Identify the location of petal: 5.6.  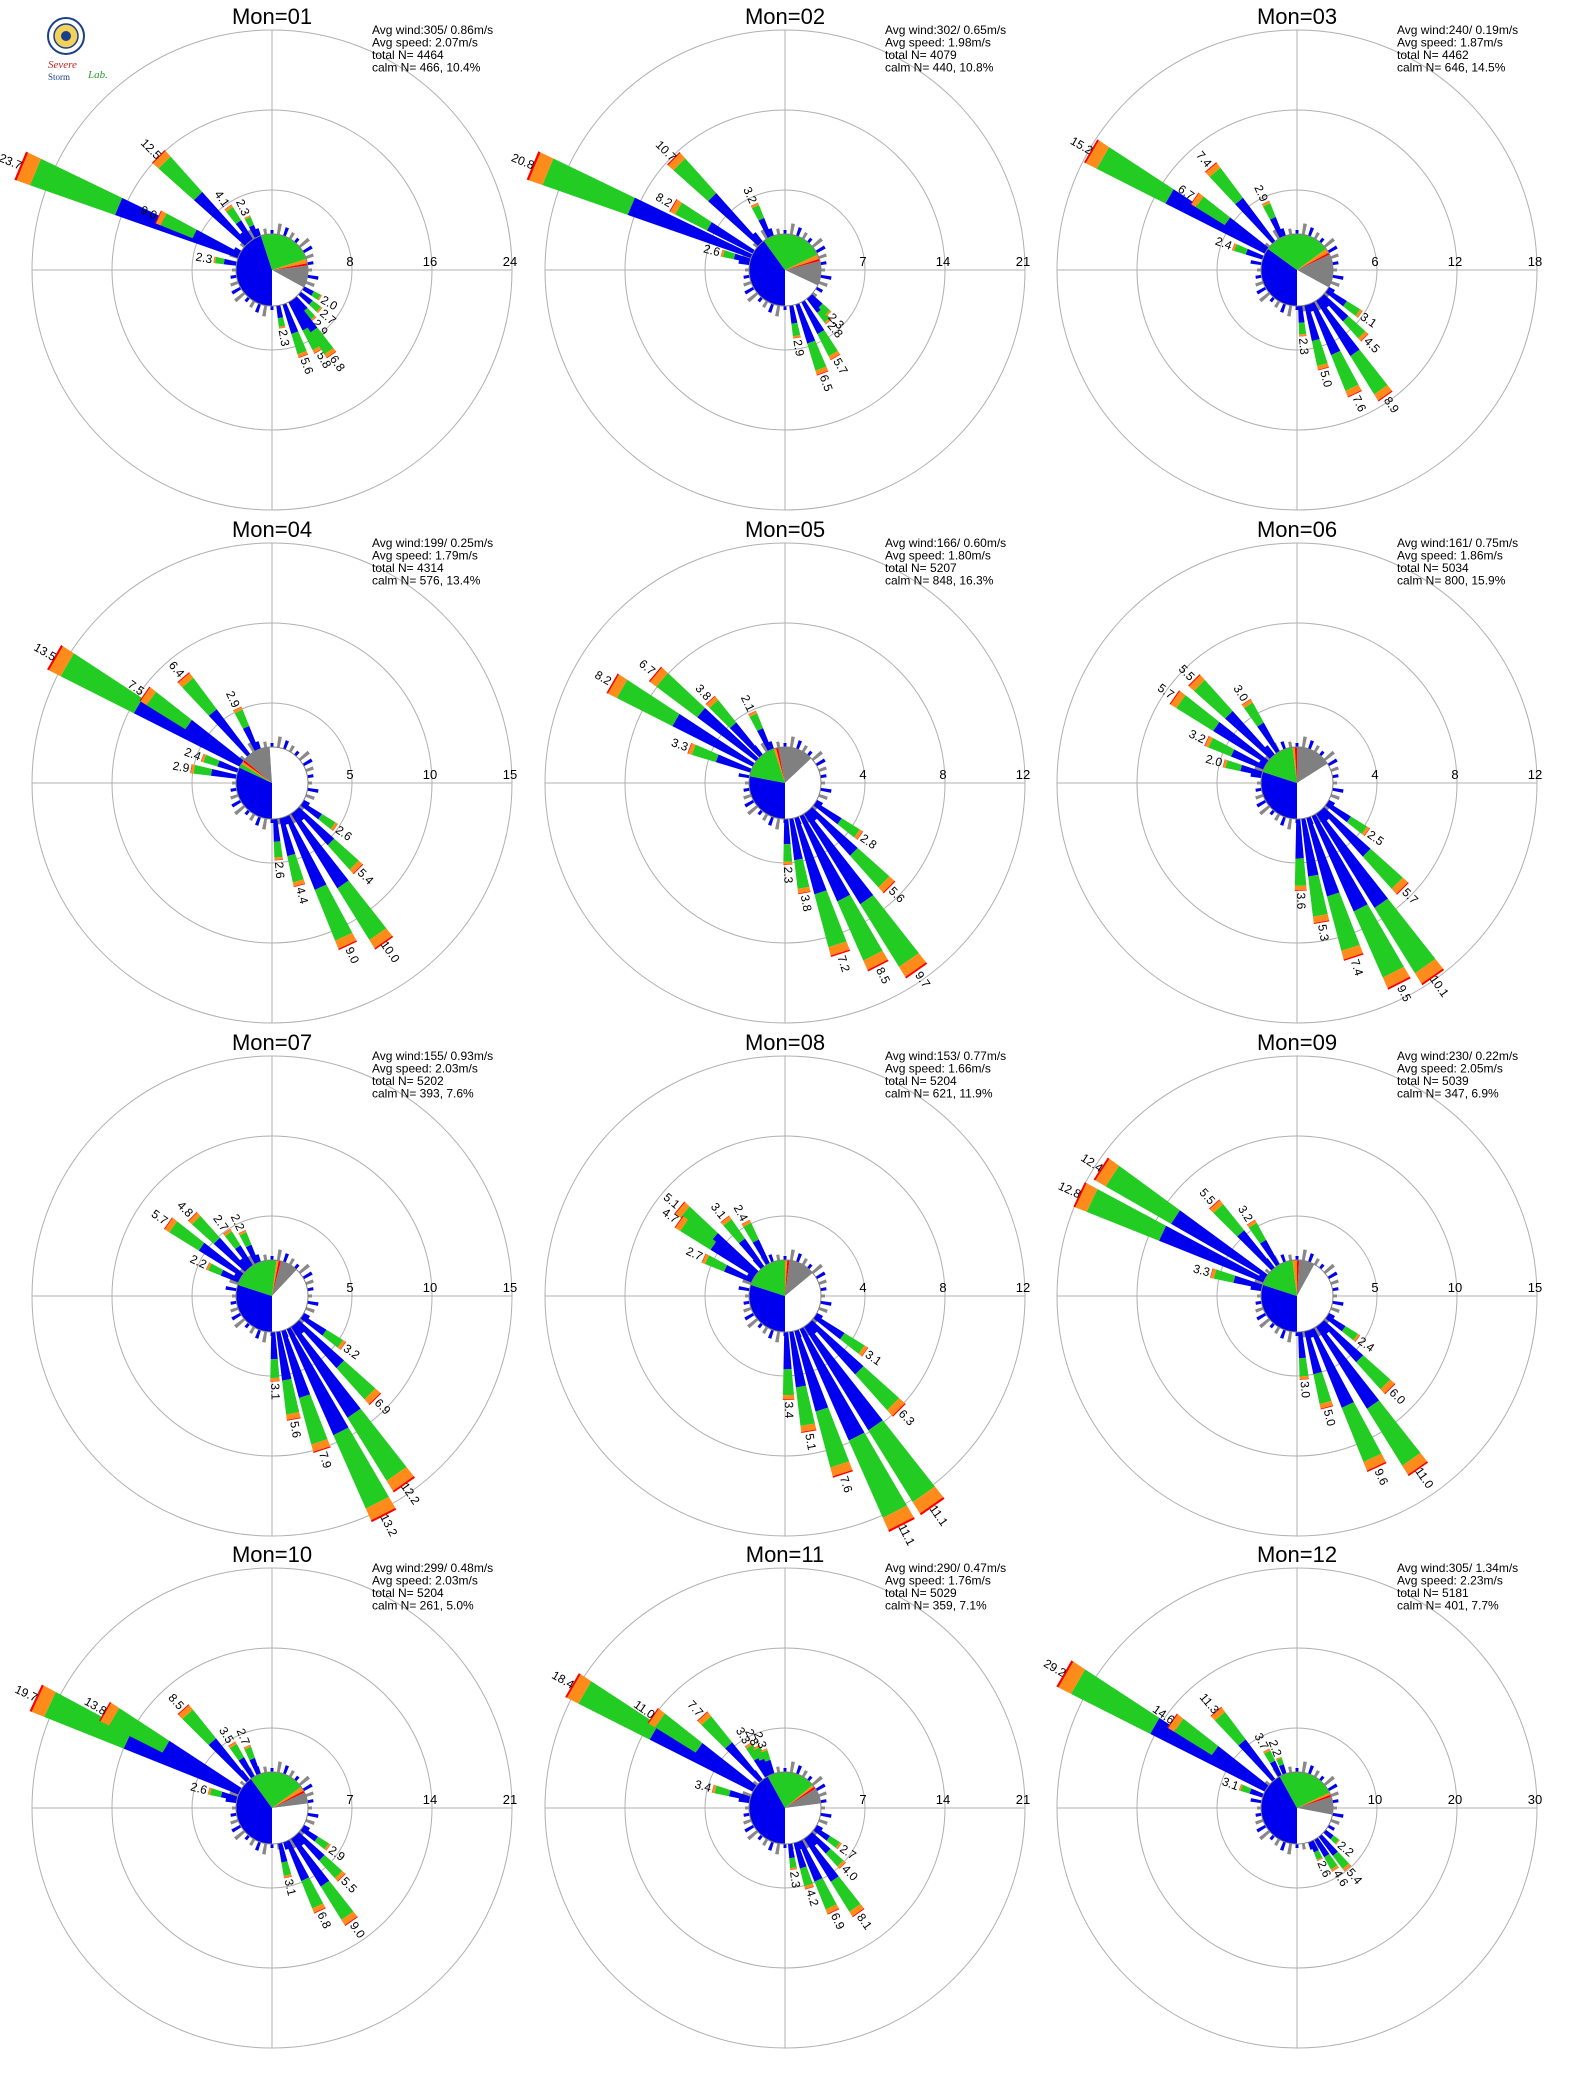
(290, 1385).